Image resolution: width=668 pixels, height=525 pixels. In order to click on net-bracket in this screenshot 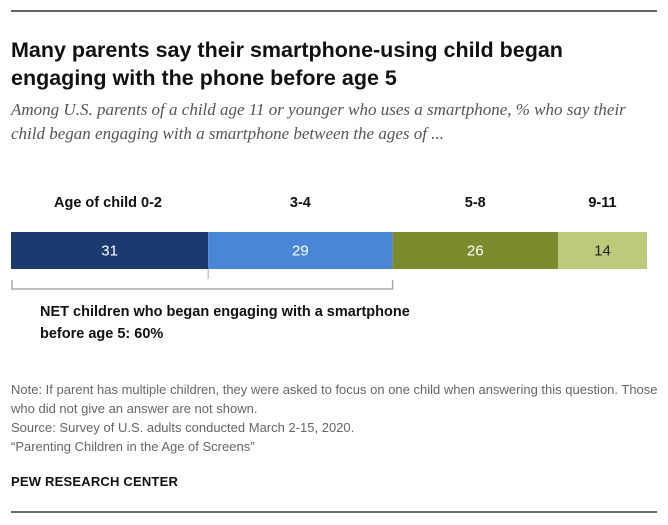, I will do `click(202, 285)`.